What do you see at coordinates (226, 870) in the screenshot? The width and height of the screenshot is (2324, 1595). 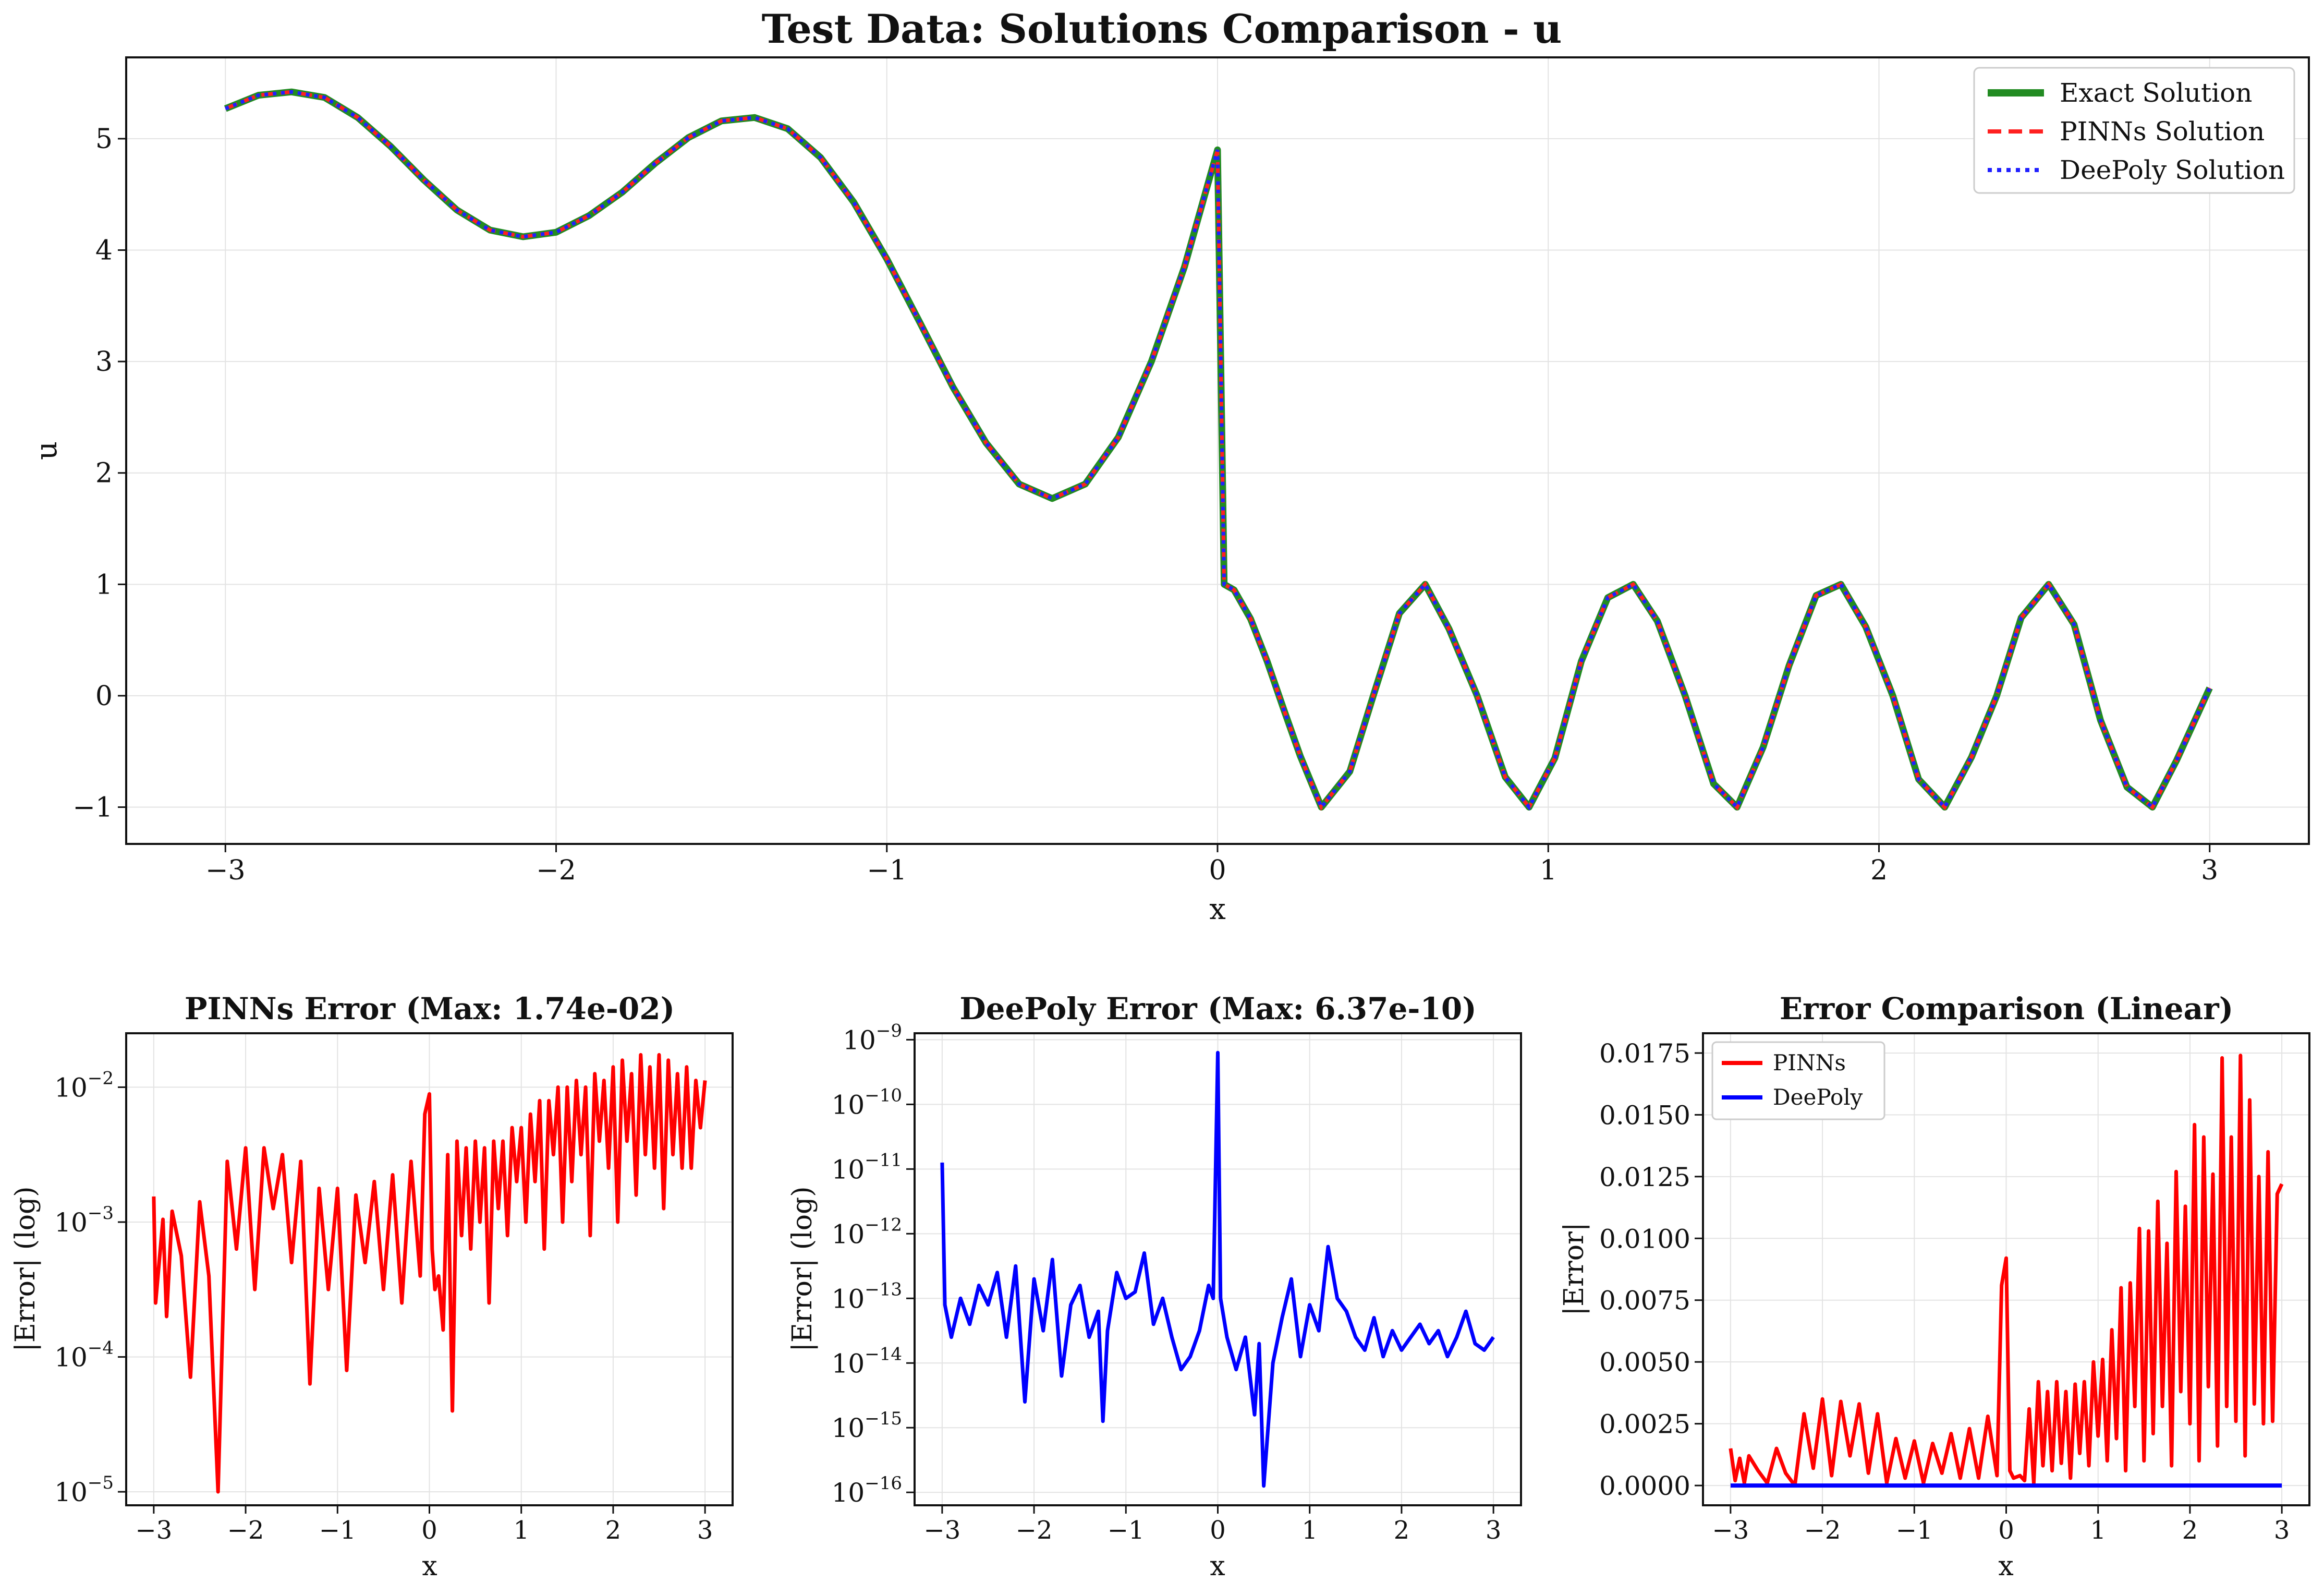 I see `main-x-tick-label: −3` at bounding box center [226, 870].